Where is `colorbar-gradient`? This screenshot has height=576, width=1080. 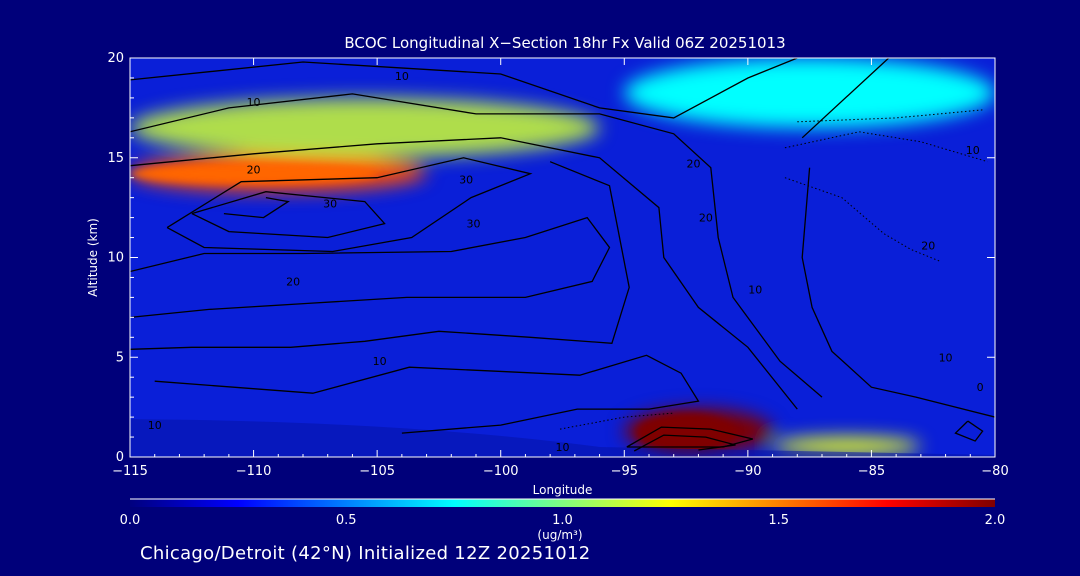 colorbar-gradient is located at coordinates (562, 503).